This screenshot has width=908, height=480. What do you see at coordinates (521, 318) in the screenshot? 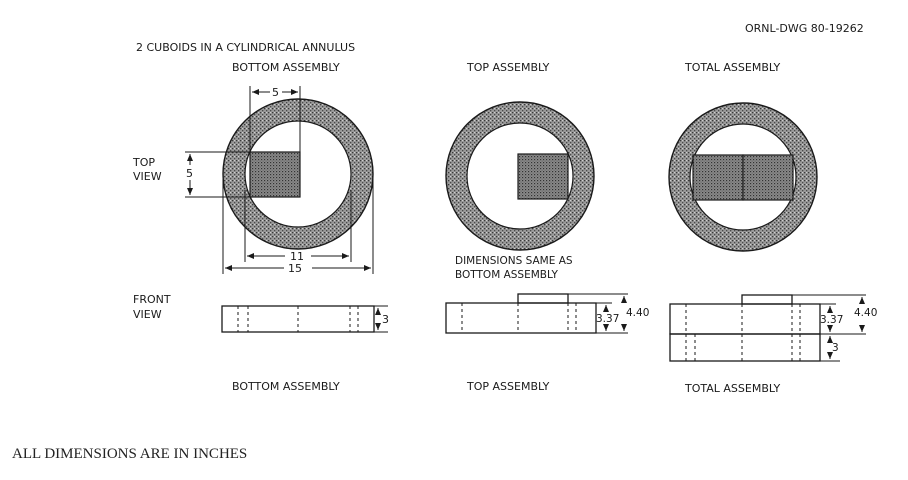
I see `top-front-body` at bounding box center [521, 318].